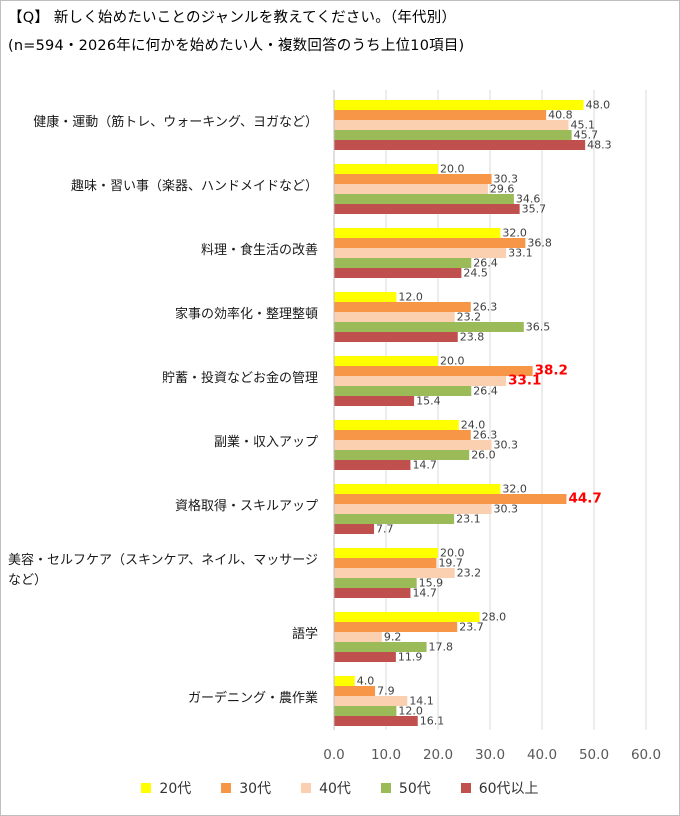 Image resolution: width=680 pixels, height=816 pixels. What do you see at coordinates (175, 122) in the screenshot?
I see `category-label-line: 健康・運動（筋トレ、ウォーキング、ヨガなど）` at bounding box center [175, 122].